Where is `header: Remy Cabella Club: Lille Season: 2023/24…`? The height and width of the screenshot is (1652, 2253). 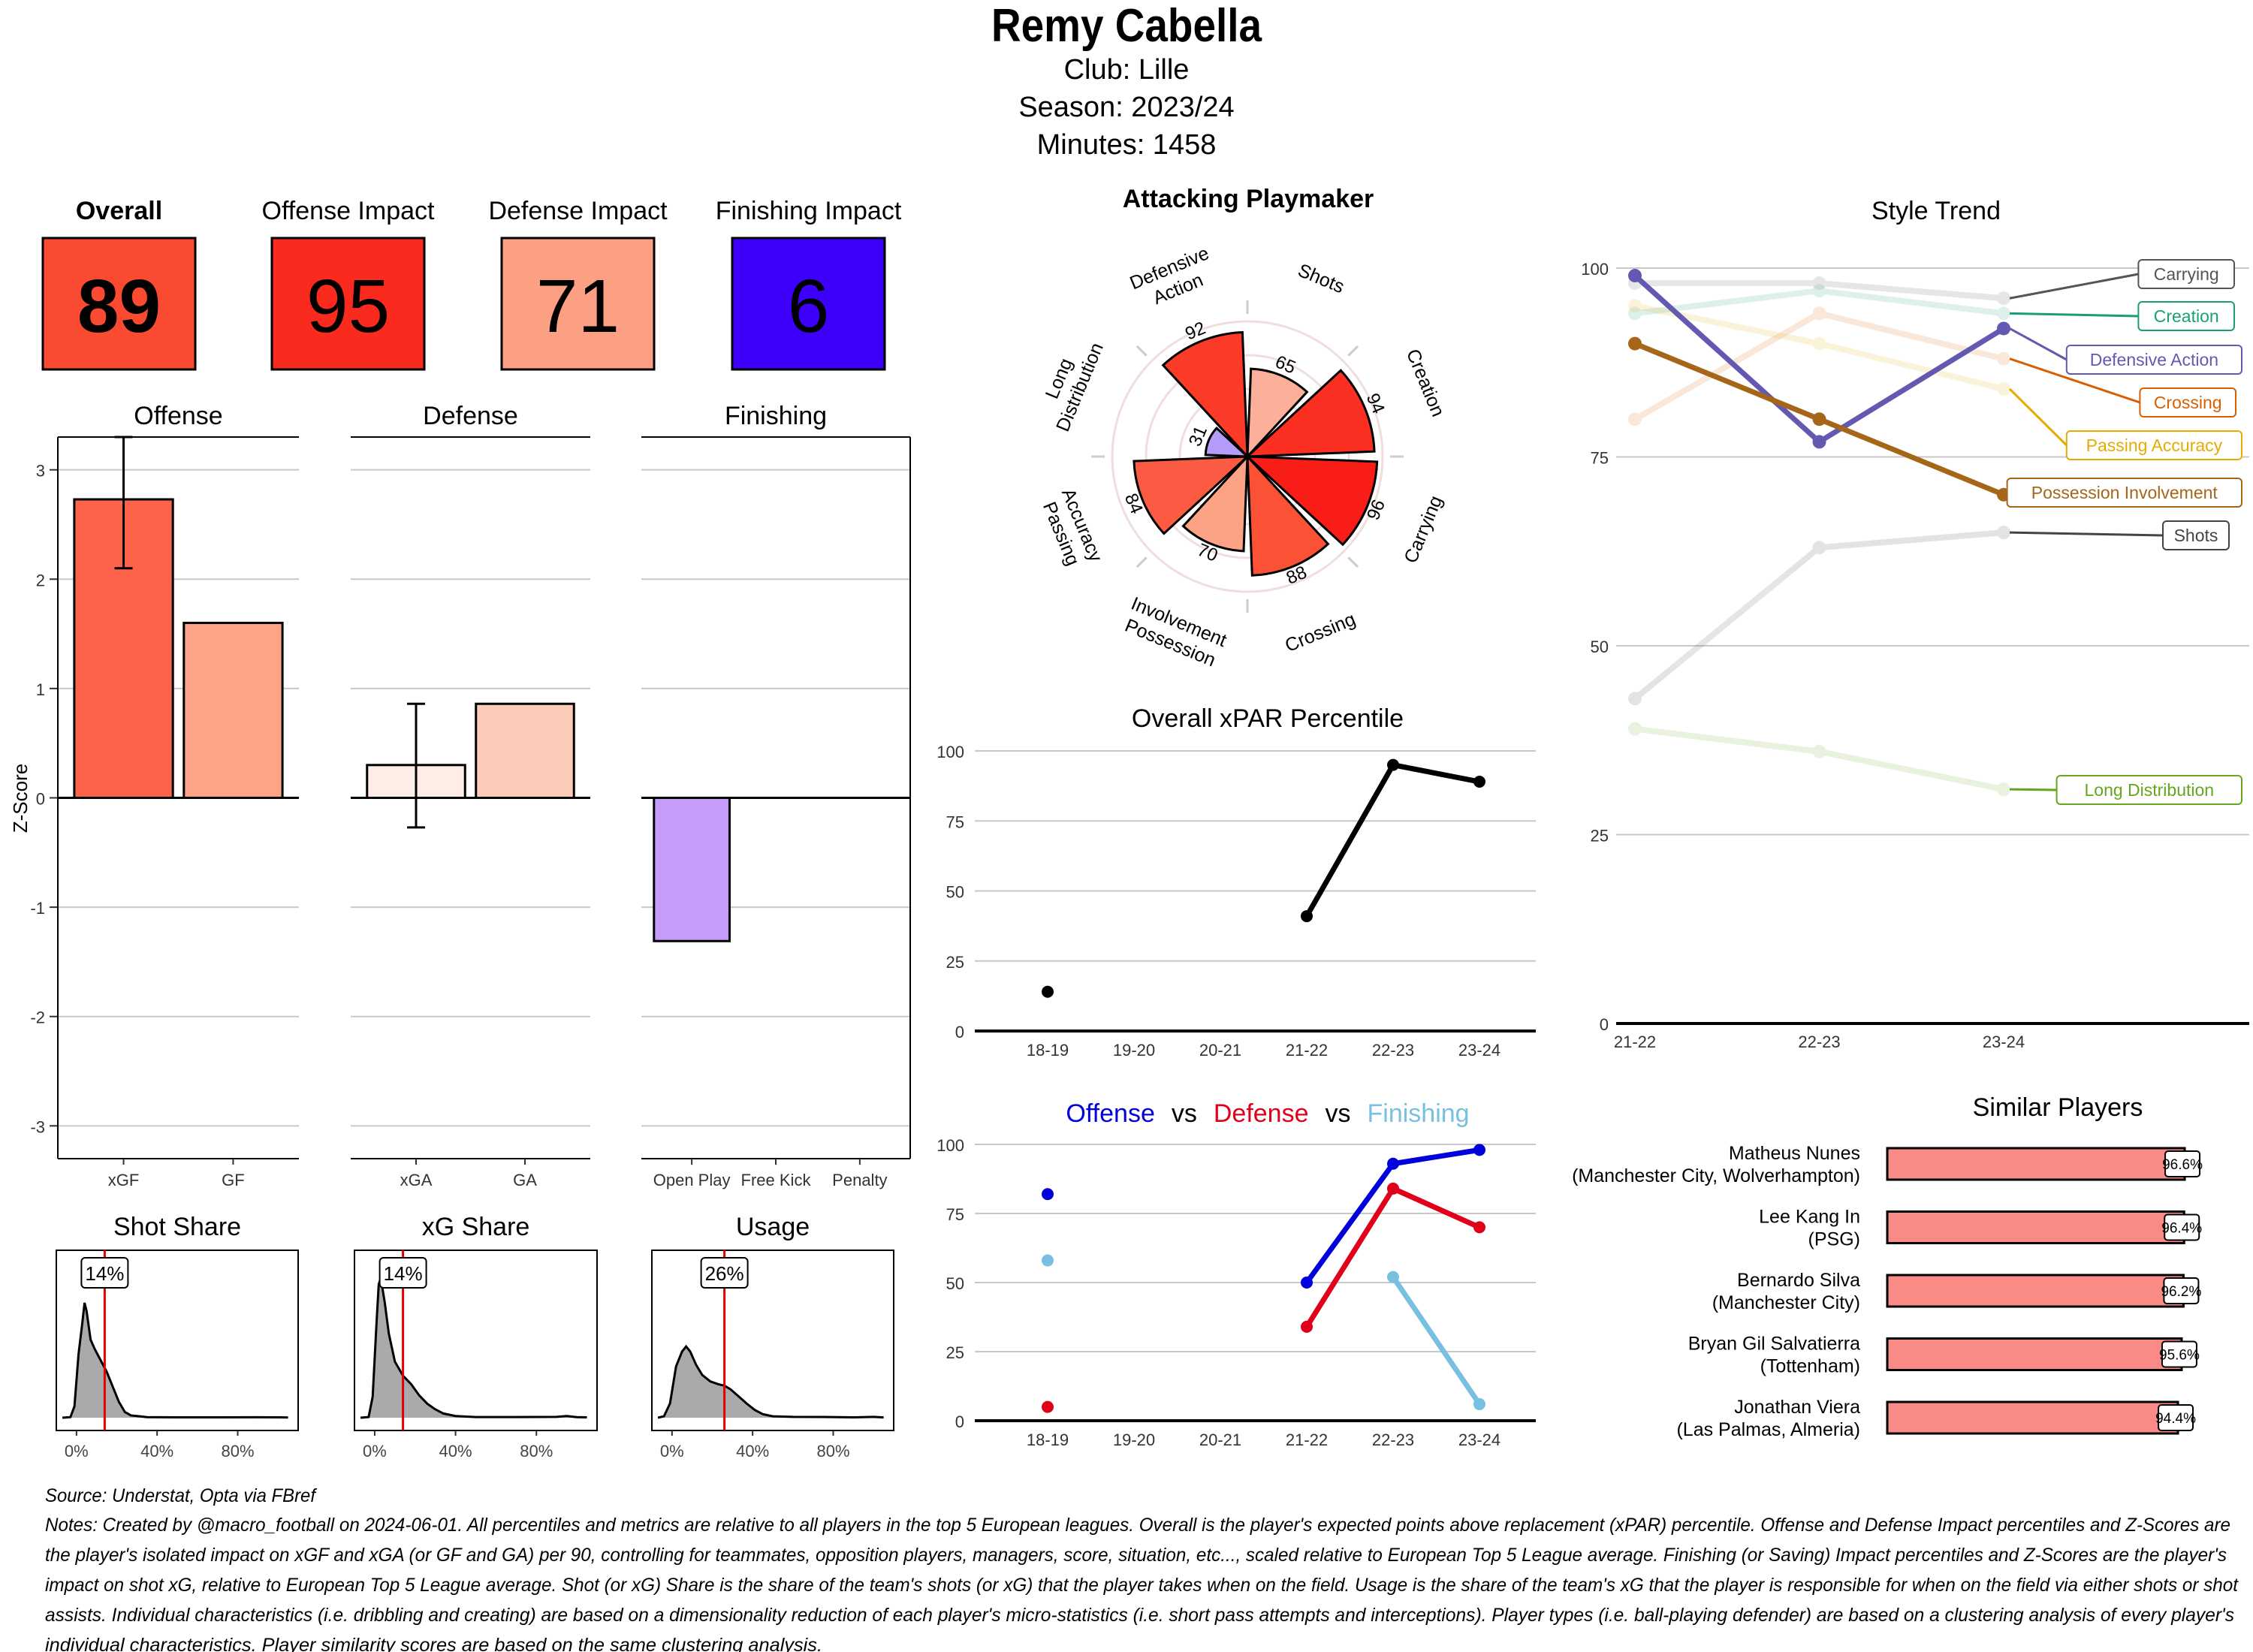
header: Remy Cabella Club: Lille Season: 2023/24… is located at coordinates (1126, 80).